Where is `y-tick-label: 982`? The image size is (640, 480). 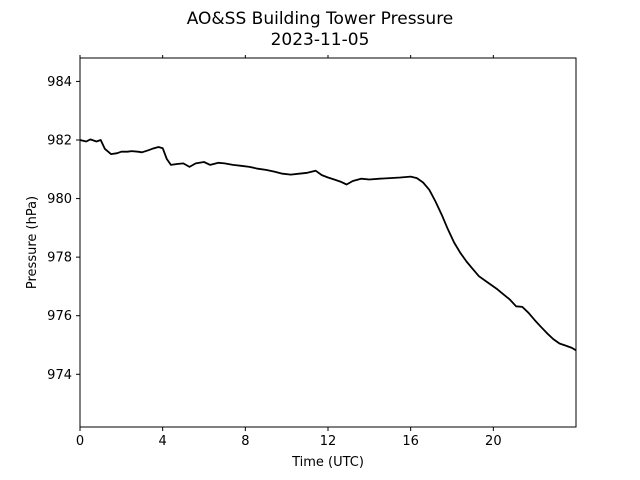 y-tick-label: 982 is located at coordinates (59, 141).